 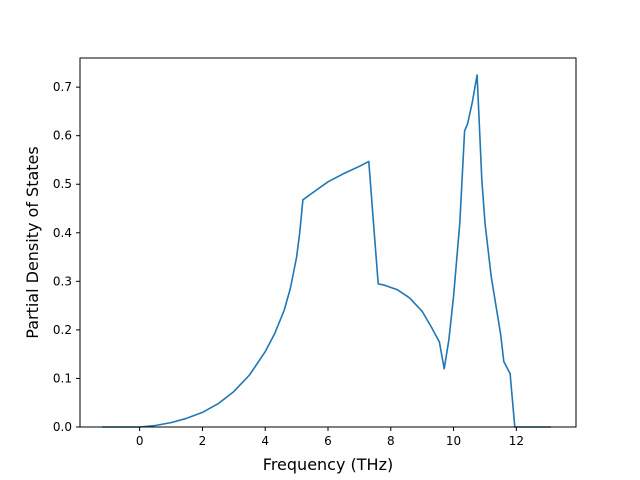 I want to click on y-tick-label: 0.4, so click(x=62, y=233).